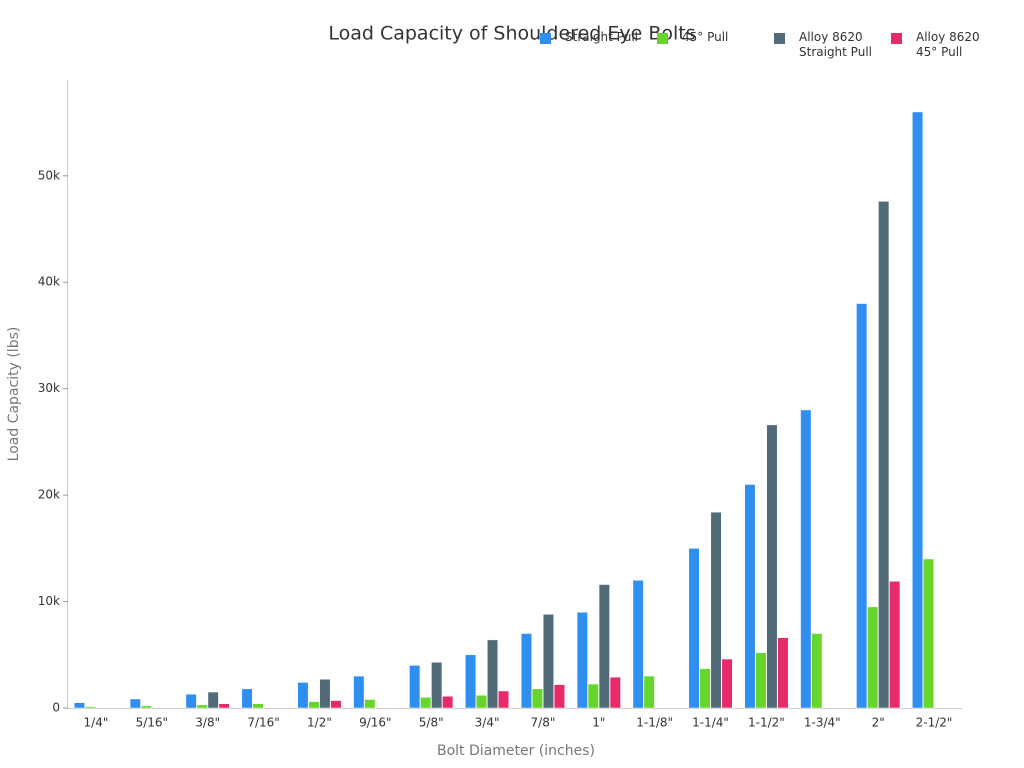 The height and width of the screenshot is (768, 1024). Describe the element at coordinates (705, 37) in the screenshot. I see `legend-label: 45° Pull` at that location.